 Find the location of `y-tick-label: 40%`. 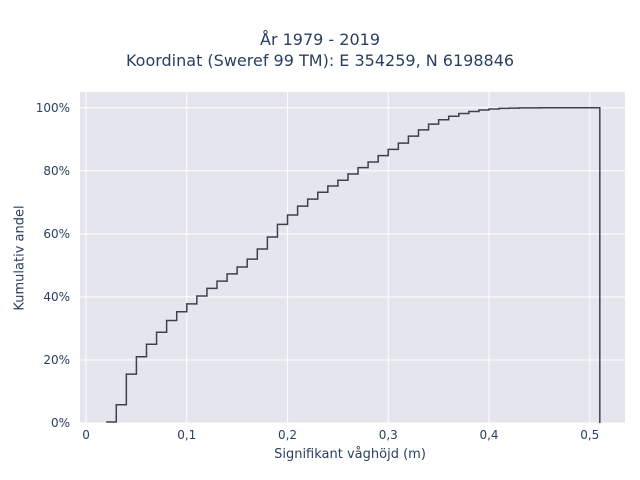

y-tick-label: 40% is located at coordinates (56, 297).